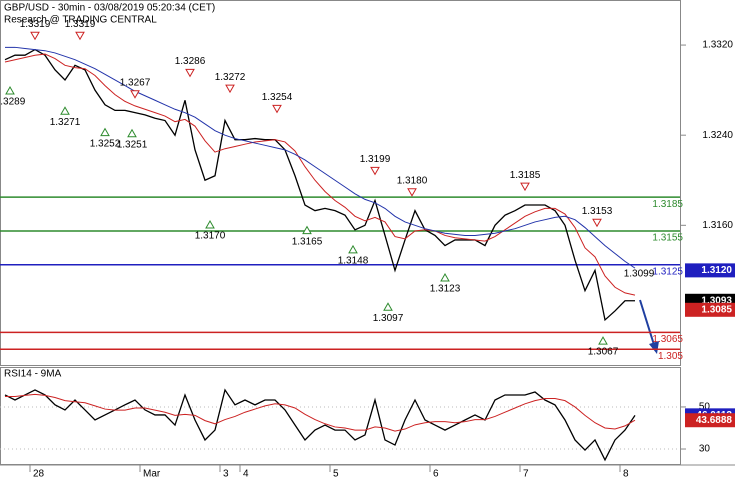 Image resolution: width=735 pixels, height=480 pixels. Describe the element at coordinates (667, 238) in the screenshot. I see `level-label: 1.3155` at that location.